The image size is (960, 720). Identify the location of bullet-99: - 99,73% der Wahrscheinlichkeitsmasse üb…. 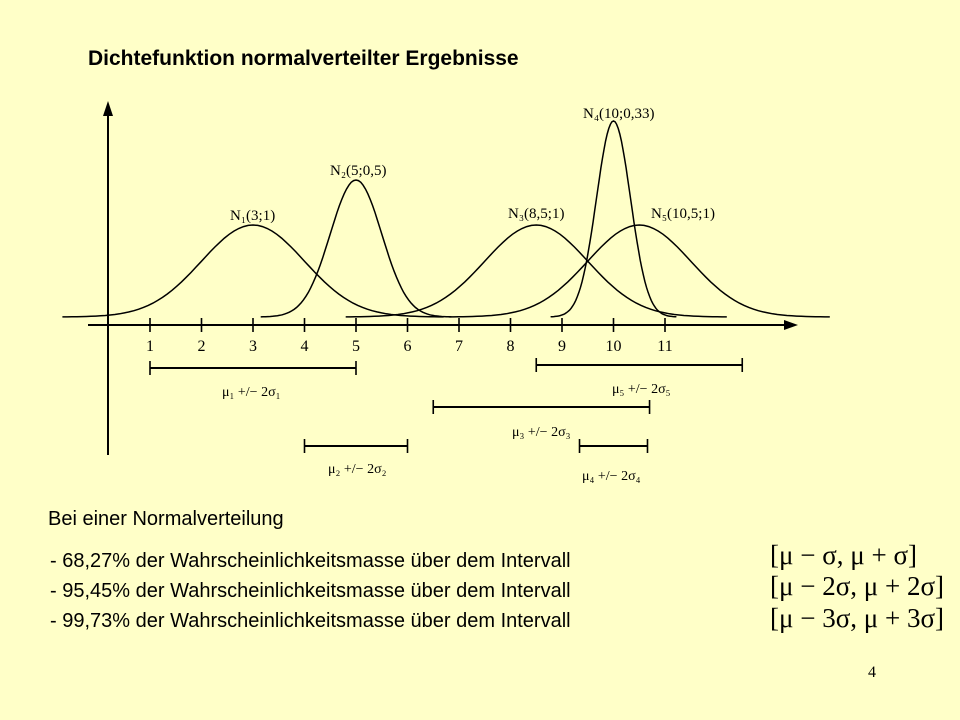
(310, 621).